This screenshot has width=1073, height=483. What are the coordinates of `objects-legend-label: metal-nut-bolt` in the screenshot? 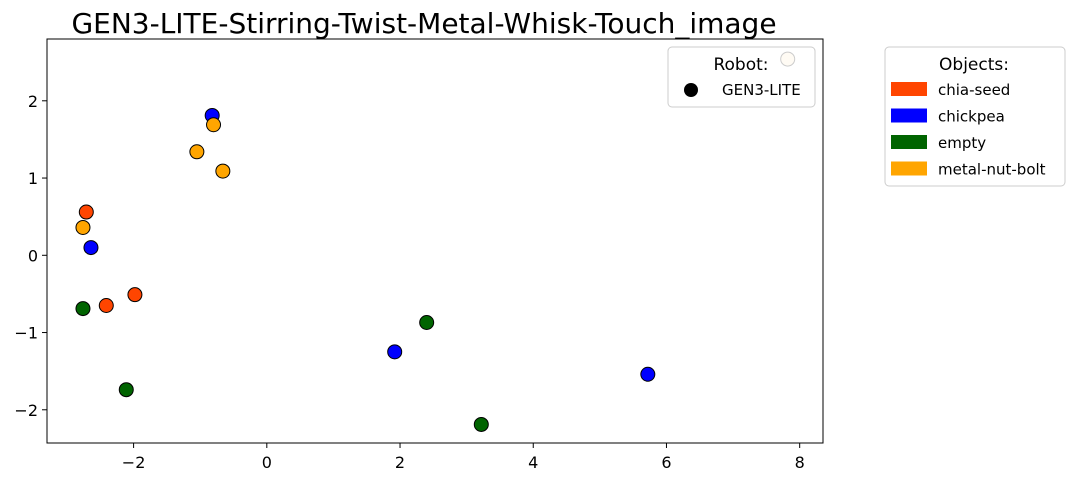 It's located at (992, 170).